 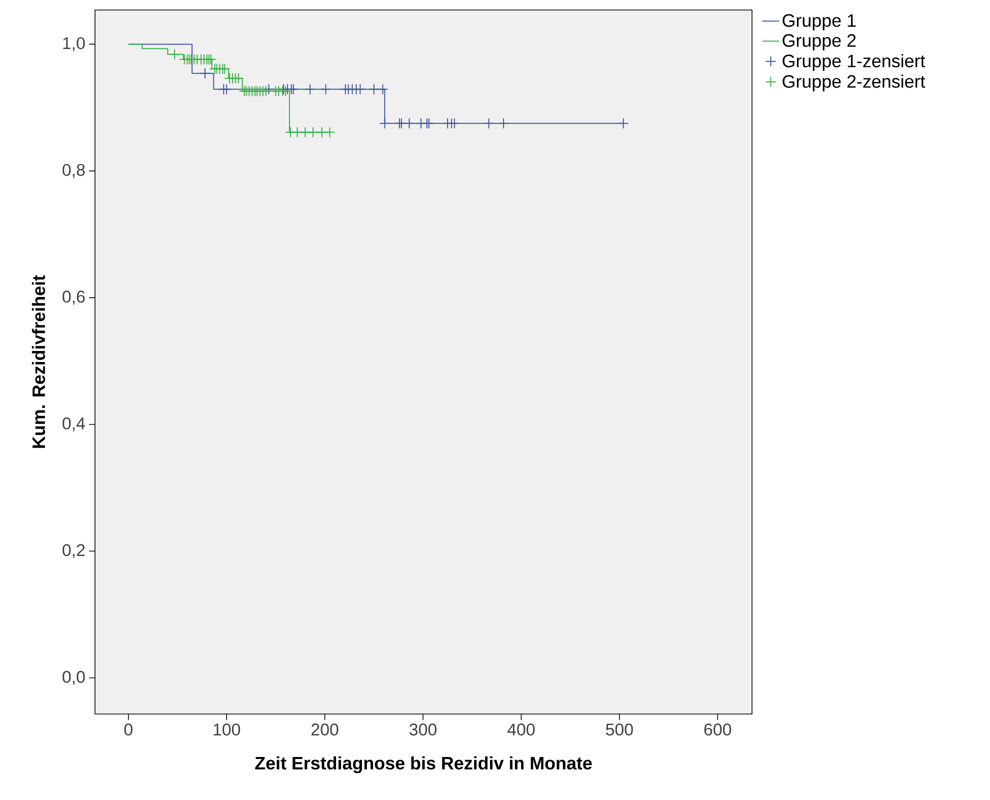 What do you see at coordinates (325, 730) in the screenshot?
I see `x-tick-label: 200` at bounding box center [325, 730].